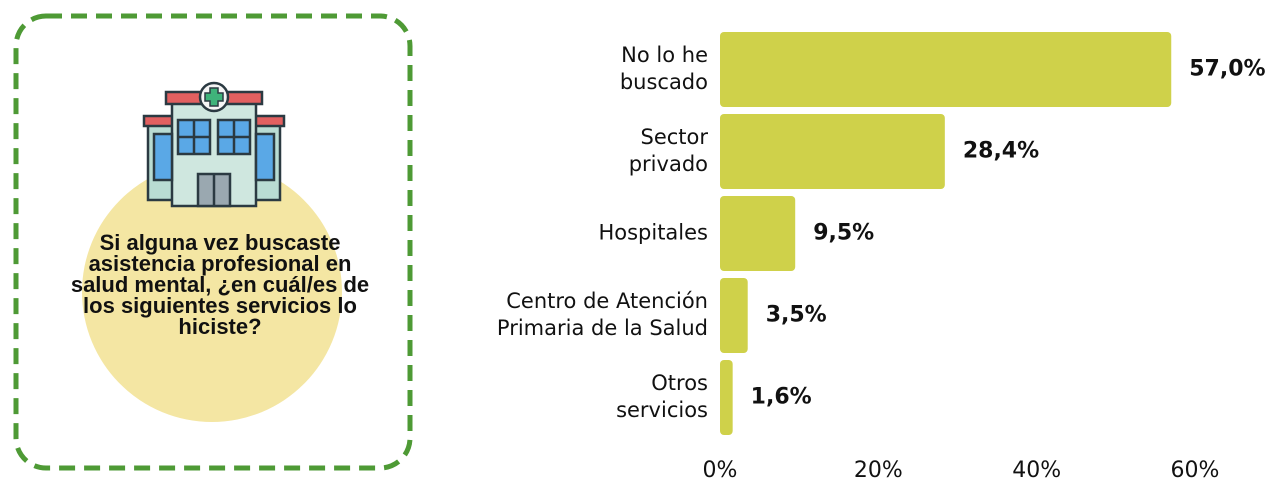 This screenshot has height=484, width=1272. What do you see at coordinates (662, 396) in the screenshot?
I see `category-label: Otros servicios` at bounding box center [662, 396].